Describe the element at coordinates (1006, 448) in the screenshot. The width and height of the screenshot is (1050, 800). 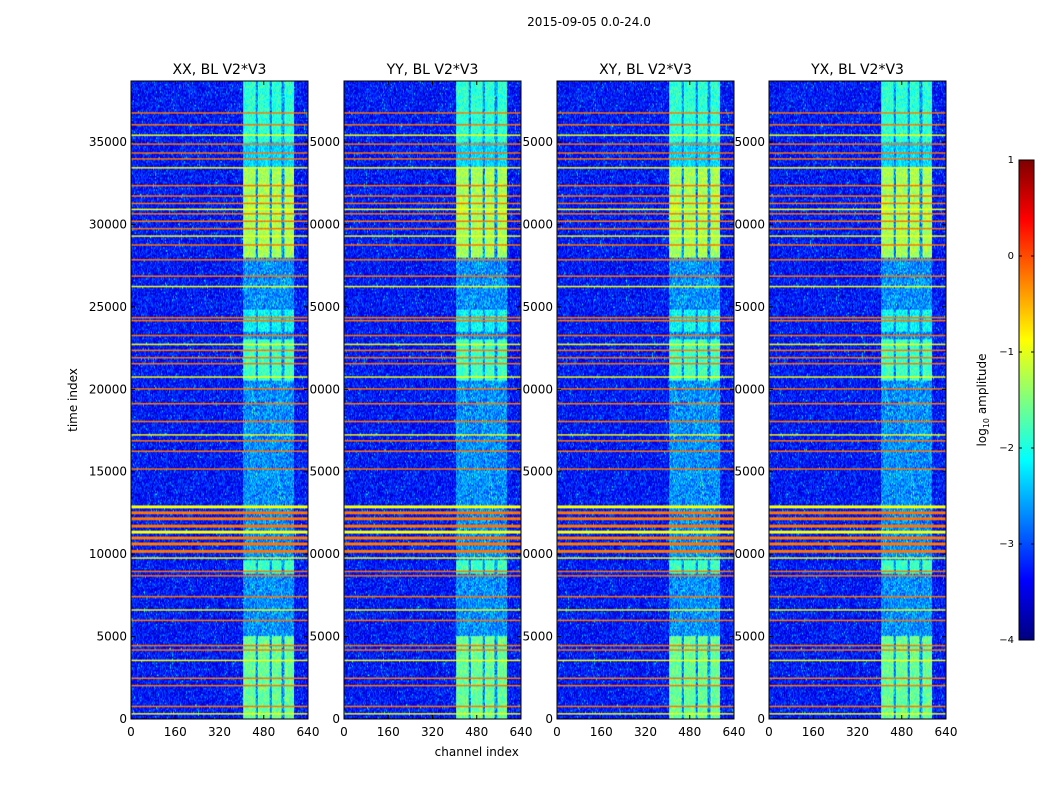
I see `colorbar-tick-label: −2` at that location.